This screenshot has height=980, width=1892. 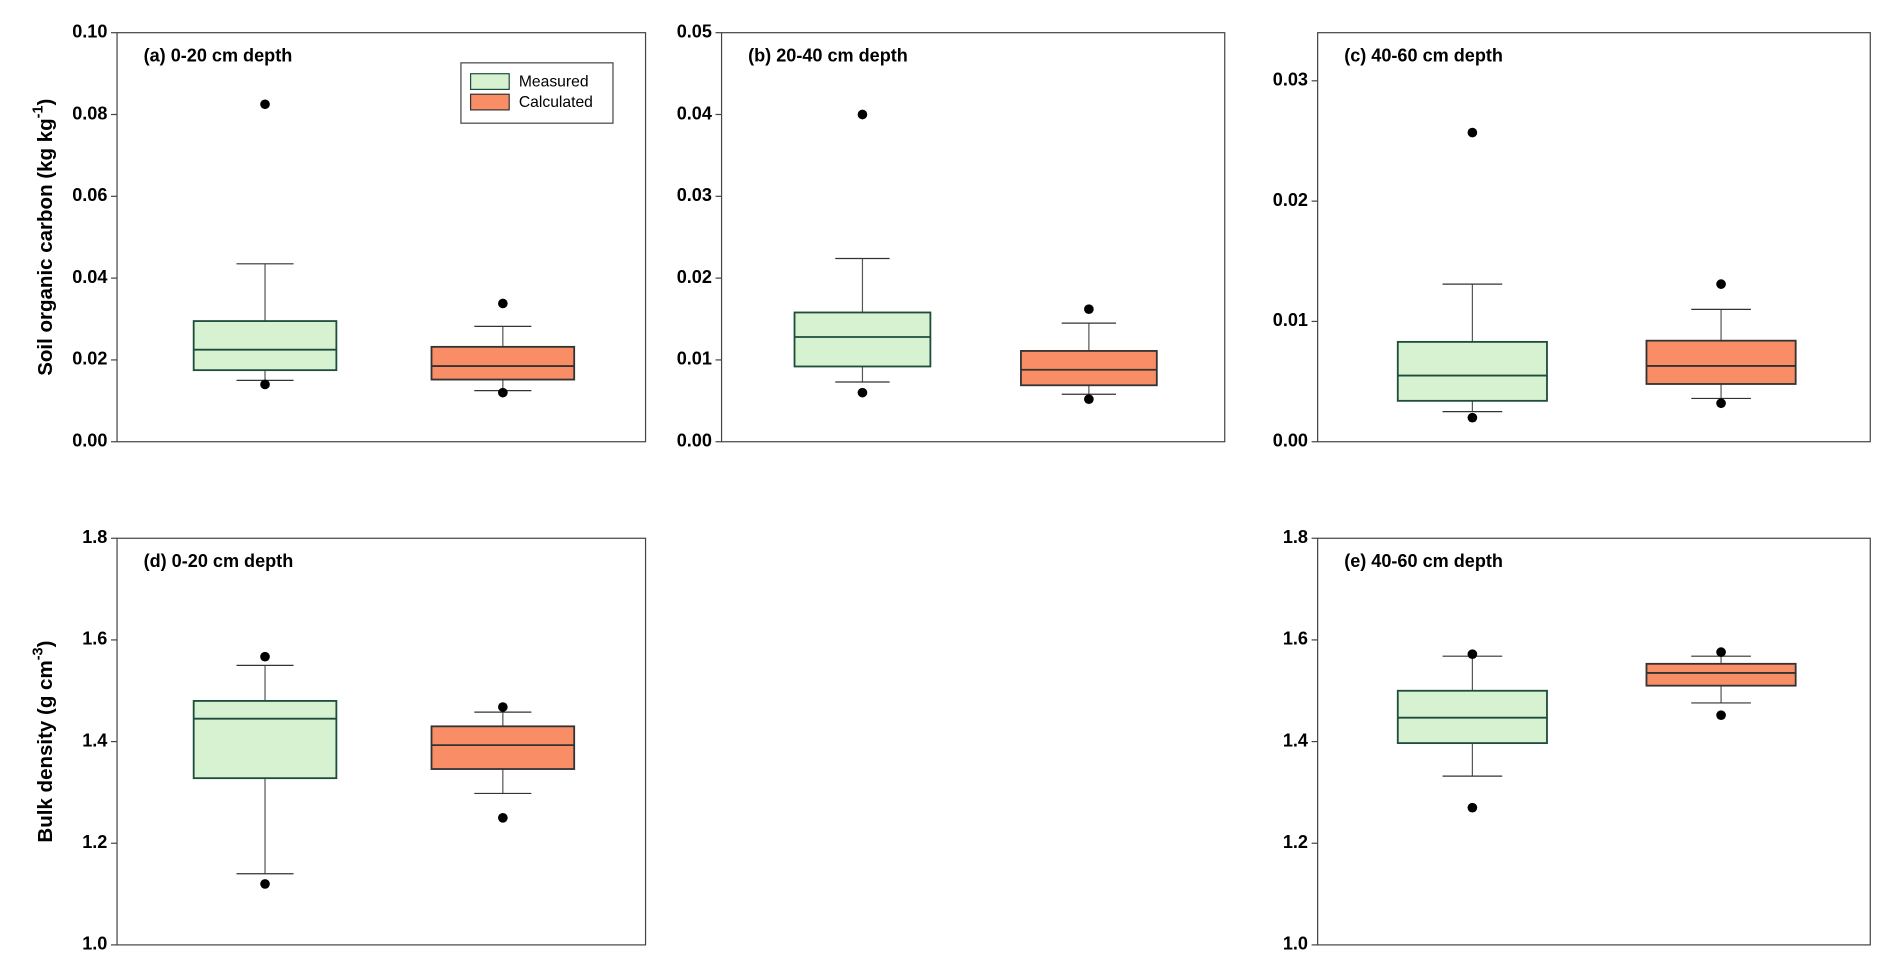 I want to click on y-tick-label: 0.08, so click(x=89, y=113).